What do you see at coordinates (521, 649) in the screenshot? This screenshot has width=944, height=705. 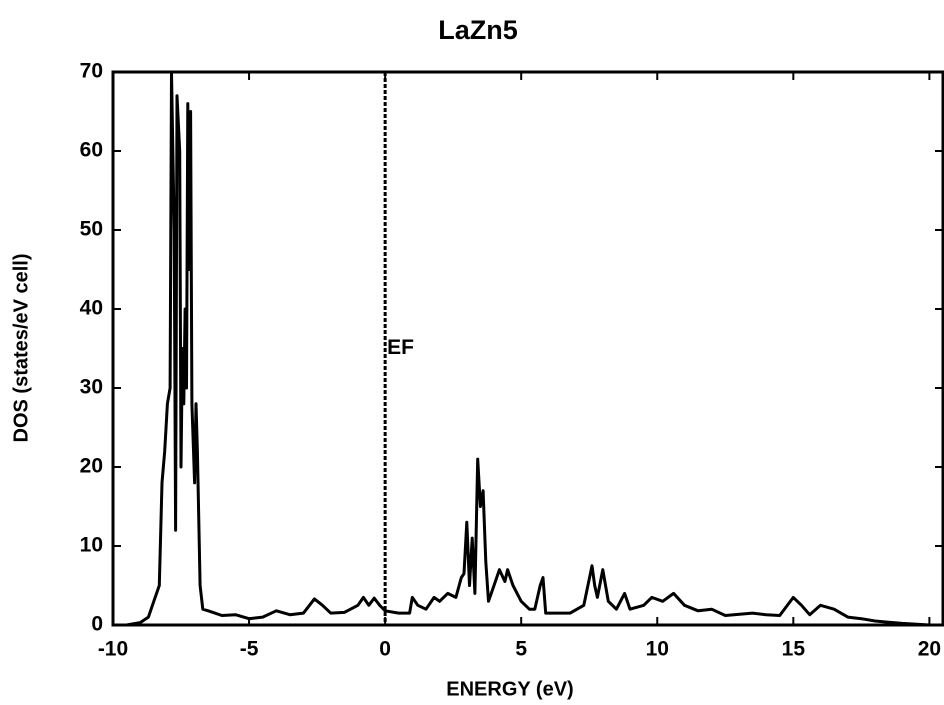 I see `x-tick-label: 5` at bounding box center [521, 649].